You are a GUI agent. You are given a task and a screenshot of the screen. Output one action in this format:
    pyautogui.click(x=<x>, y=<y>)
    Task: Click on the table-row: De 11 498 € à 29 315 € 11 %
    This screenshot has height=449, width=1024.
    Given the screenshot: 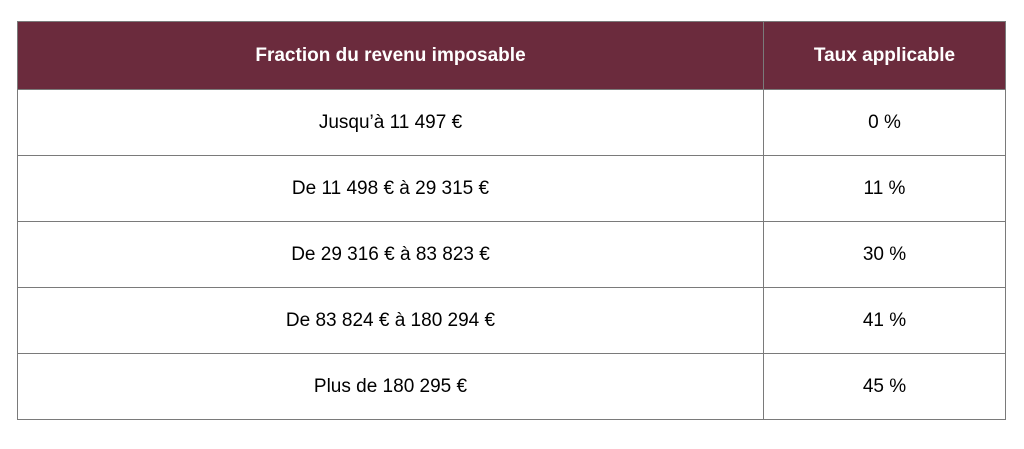 What is the action you would take?
    pyautogui.click(x=511, y=188)
    